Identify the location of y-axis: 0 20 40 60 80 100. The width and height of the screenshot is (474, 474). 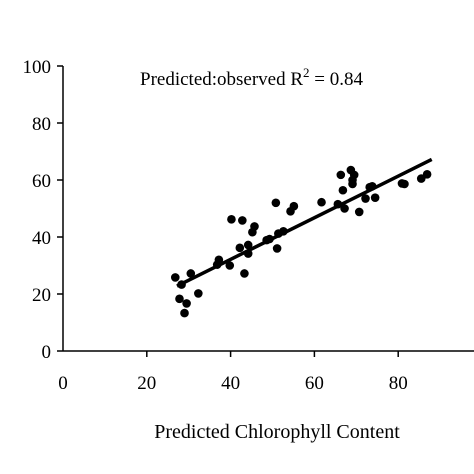
(43, 210).